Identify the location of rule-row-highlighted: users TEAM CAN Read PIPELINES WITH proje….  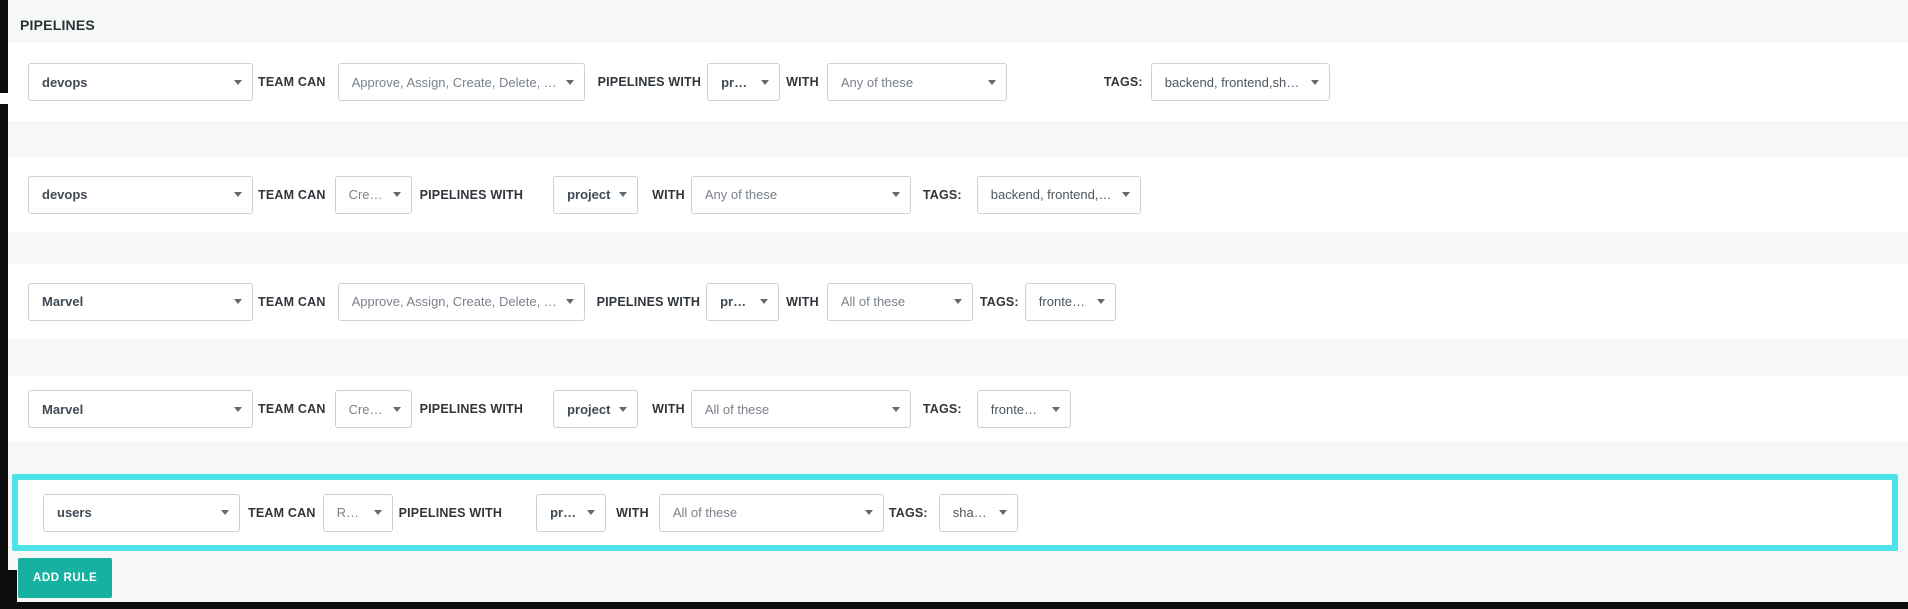
(955, 512).